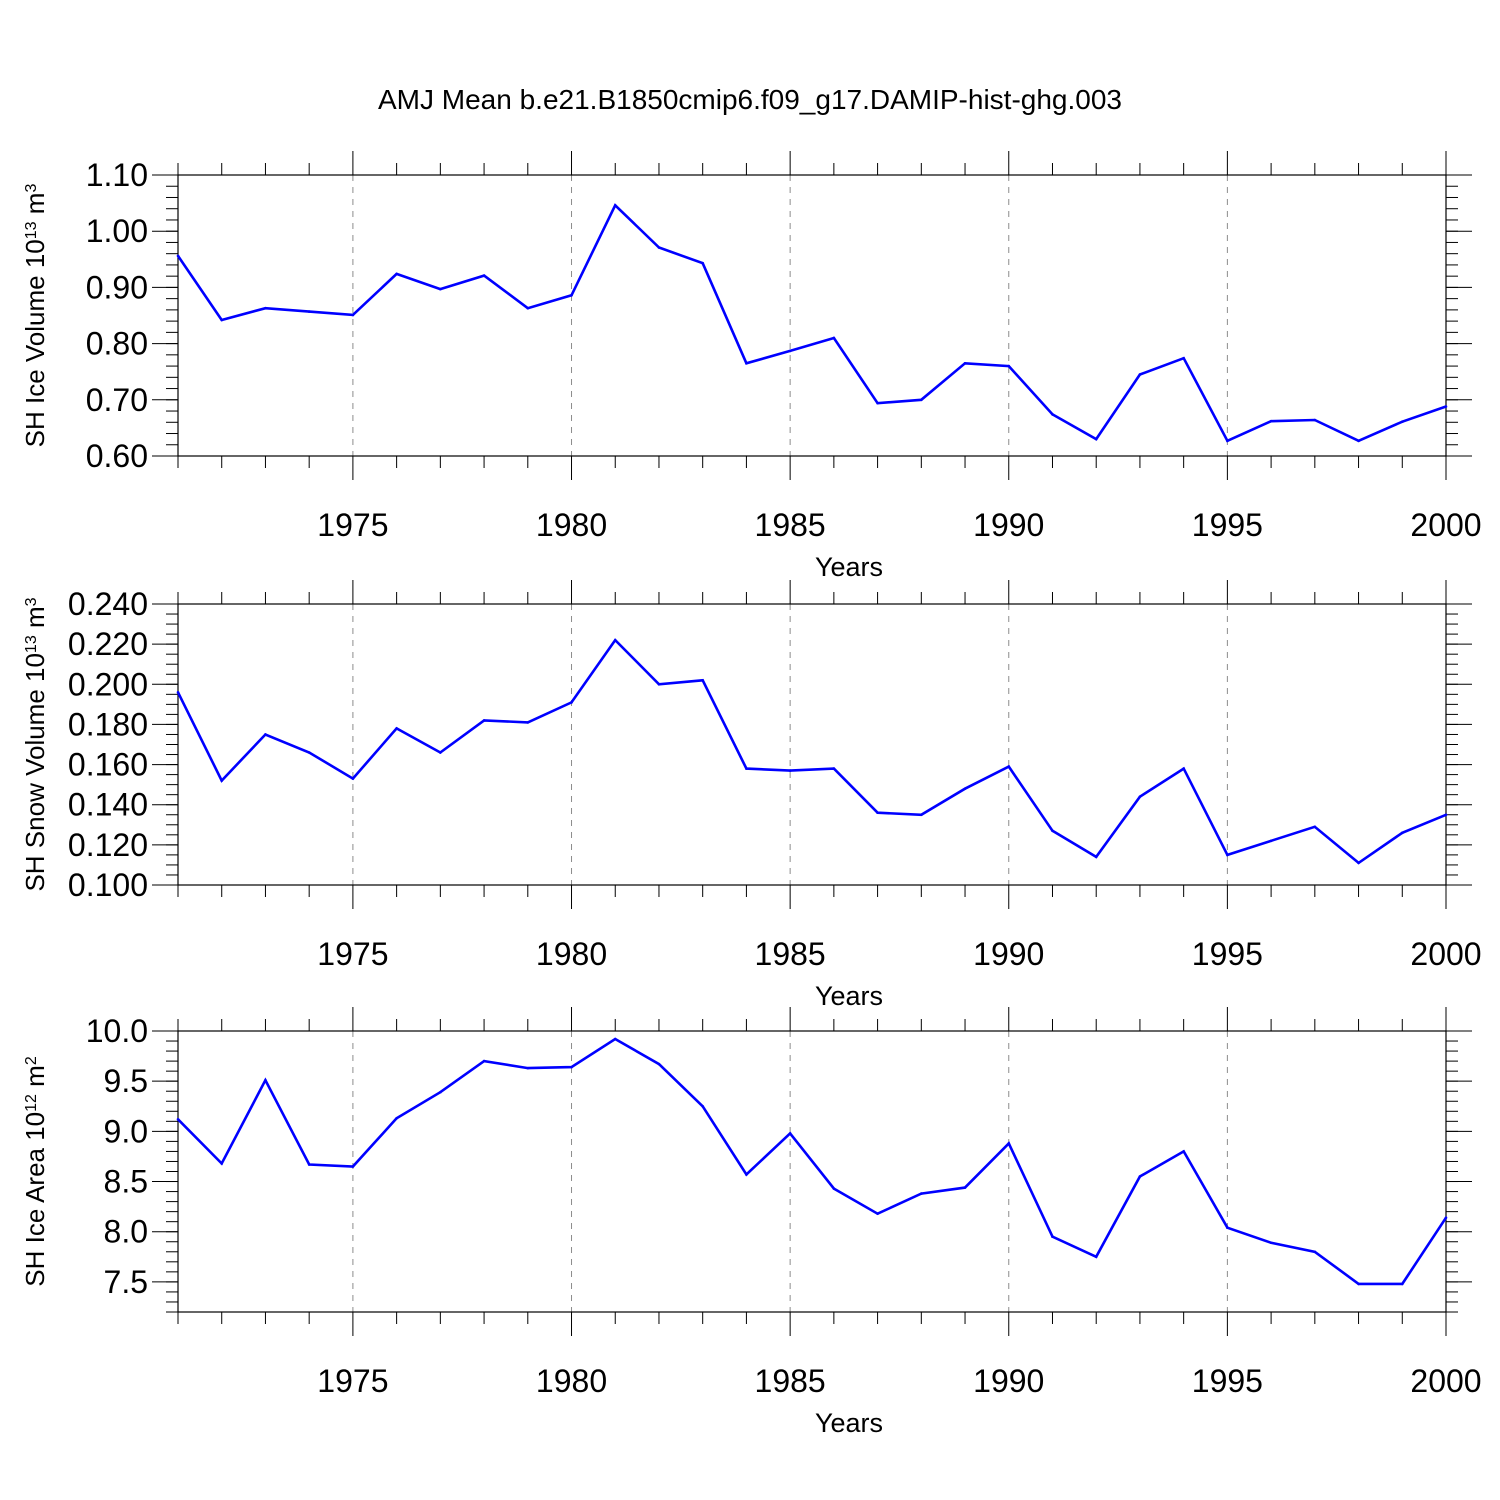 The width and height of the screenshot is (1500, 1500). Describe the element at coordinates (126, 1182) in the screenshot. I see `y-tick-label-8.5: 8.5` at that location.